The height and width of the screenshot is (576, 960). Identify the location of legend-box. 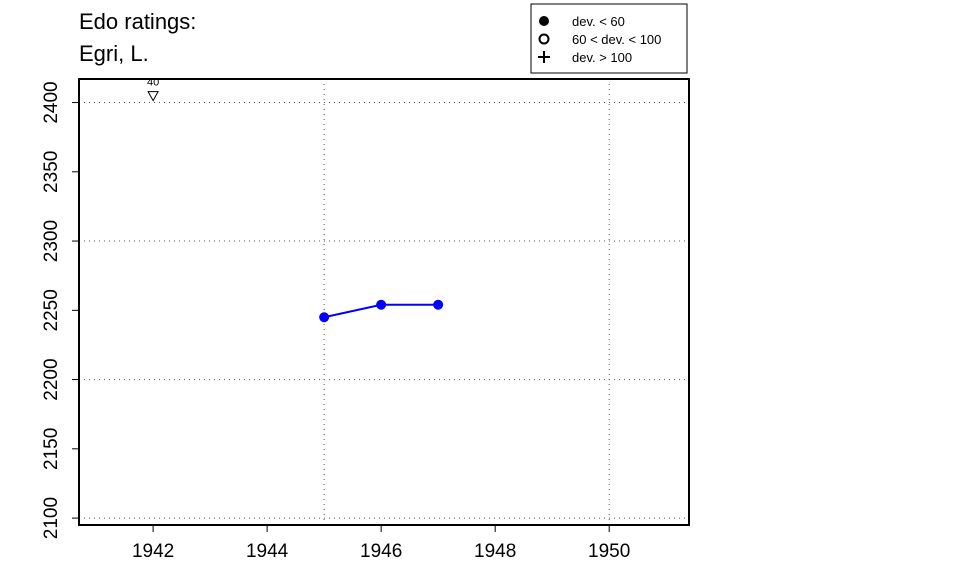
(609, 38).